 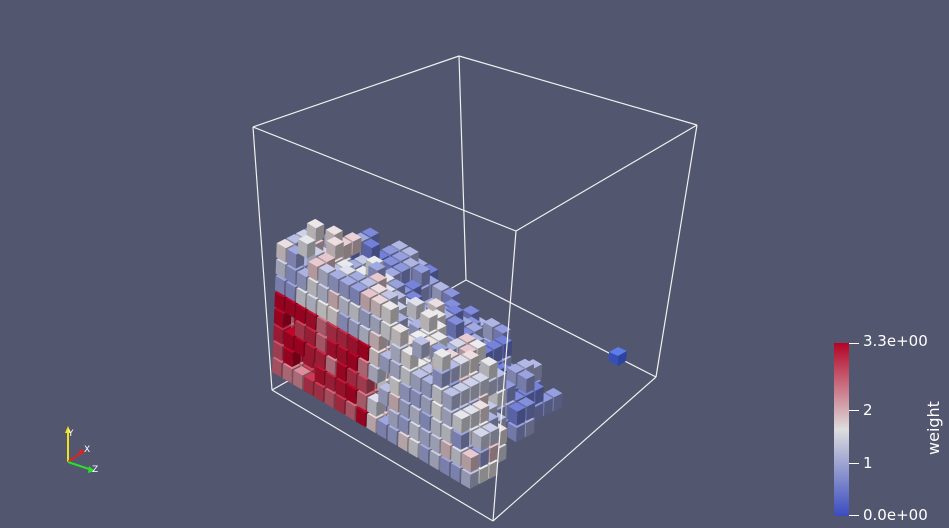 I want to click on z-axis-label: Z, so click(x=95, y=470).